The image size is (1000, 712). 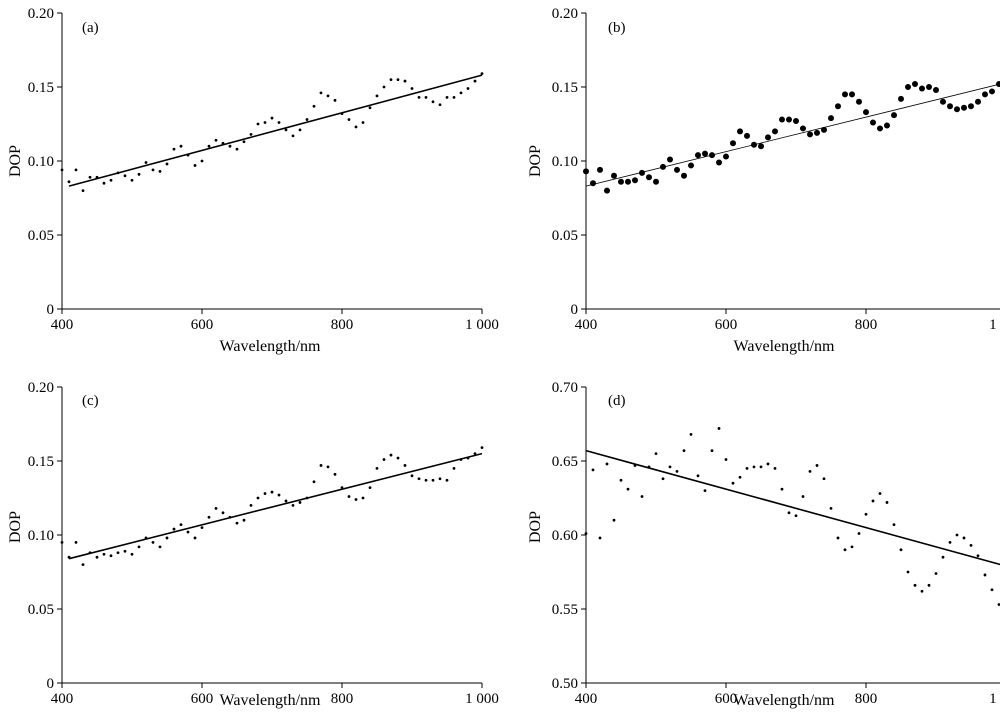 I want to click on x-tick-label-c: 400, so click(x=62, y=699).